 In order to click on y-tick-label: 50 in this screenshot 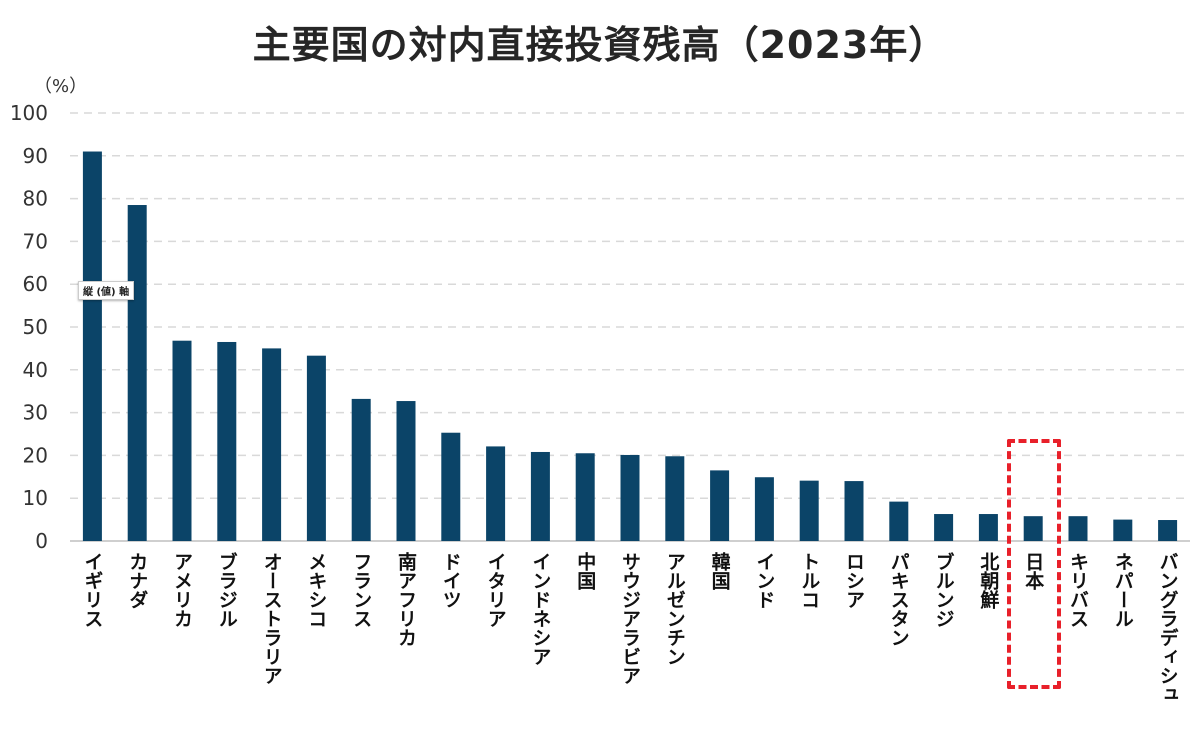, I will do `click(35, 327)`.